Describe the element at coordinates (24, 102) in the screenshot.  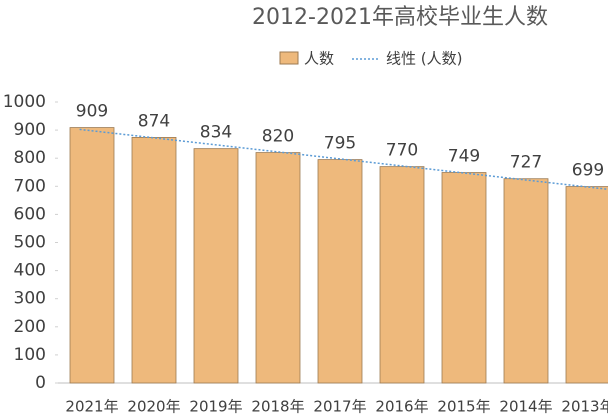
I see `y-tick-label: 1000` at that location.